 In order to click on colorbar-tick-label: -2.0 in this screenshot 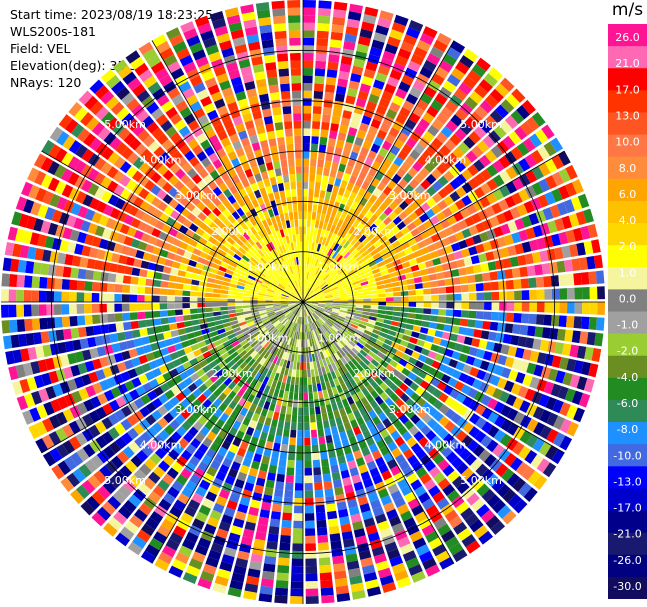, I will do `click(627, 351)`.